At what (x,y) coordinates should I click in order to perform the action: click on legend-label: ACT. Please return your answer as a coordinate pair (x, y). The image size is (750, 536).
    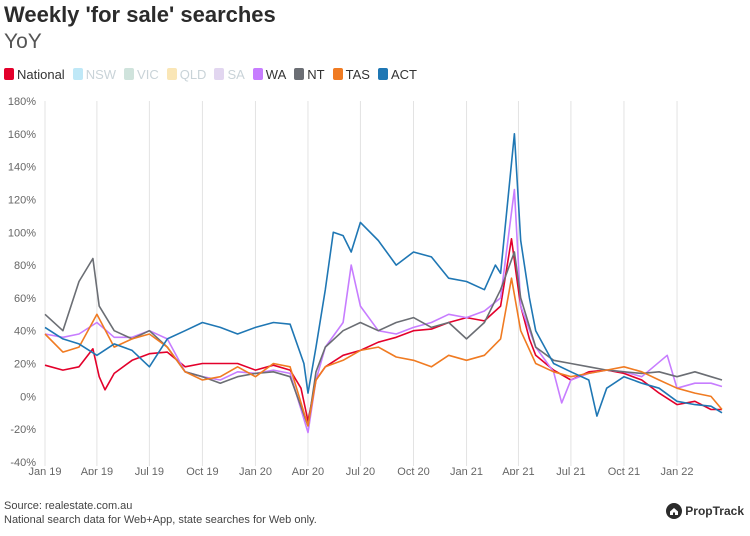
    Looking at the image, I should click on (403, 74).